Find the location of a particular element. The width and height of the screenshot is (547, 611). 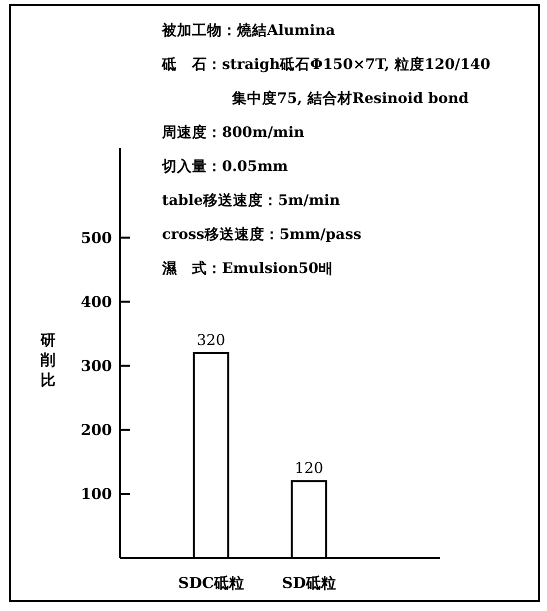

text: 砥 石：straigh砥石Φ150×7T, 粒度120/140 is located at coordinates (325, 64).